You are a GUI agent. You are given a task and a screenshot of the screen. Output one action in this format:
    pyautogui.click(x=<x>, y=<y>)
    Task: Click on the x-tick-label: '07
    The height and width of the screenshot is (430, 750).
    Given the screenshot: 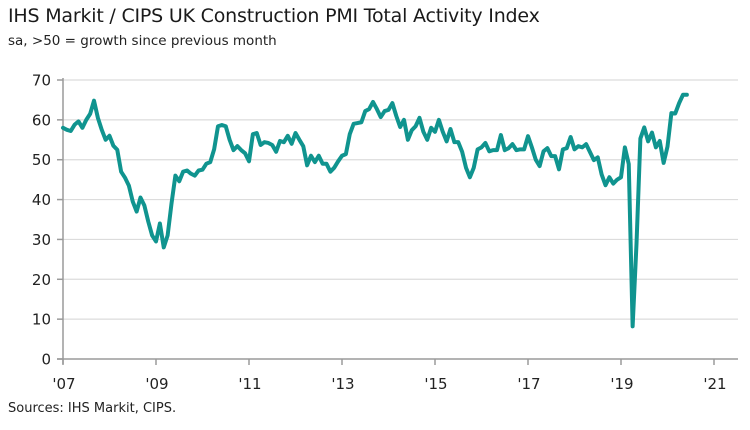 What is the action you would take?
    pyautogui.click(x=63, y=384)
    